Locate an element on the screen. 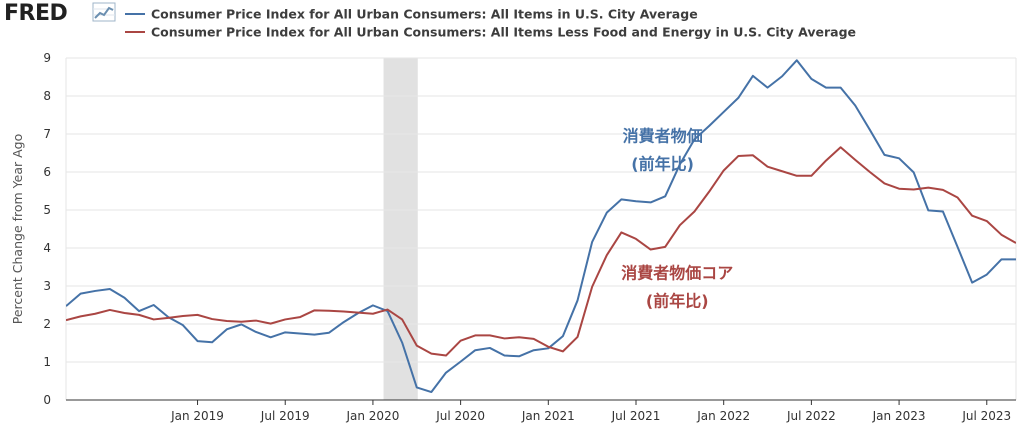 This screenshot has width=1024, height=429. x-tick-label: Jan 2022 is located at coordinates (723, 416).